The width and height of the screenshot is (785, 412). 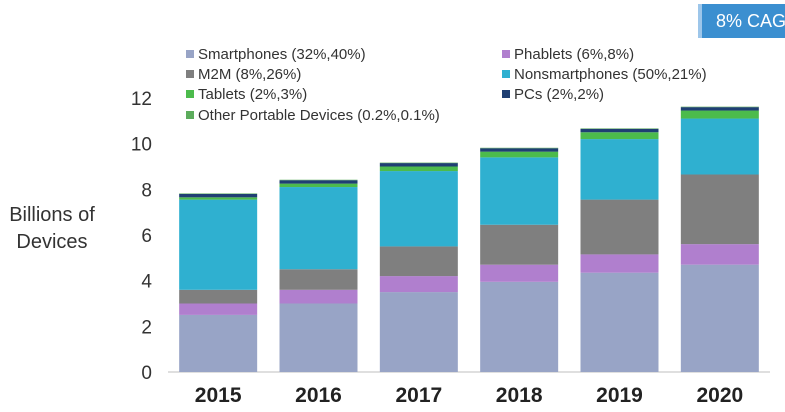 I want to click on bar-2015-tablets, so click(x=218, y=198).